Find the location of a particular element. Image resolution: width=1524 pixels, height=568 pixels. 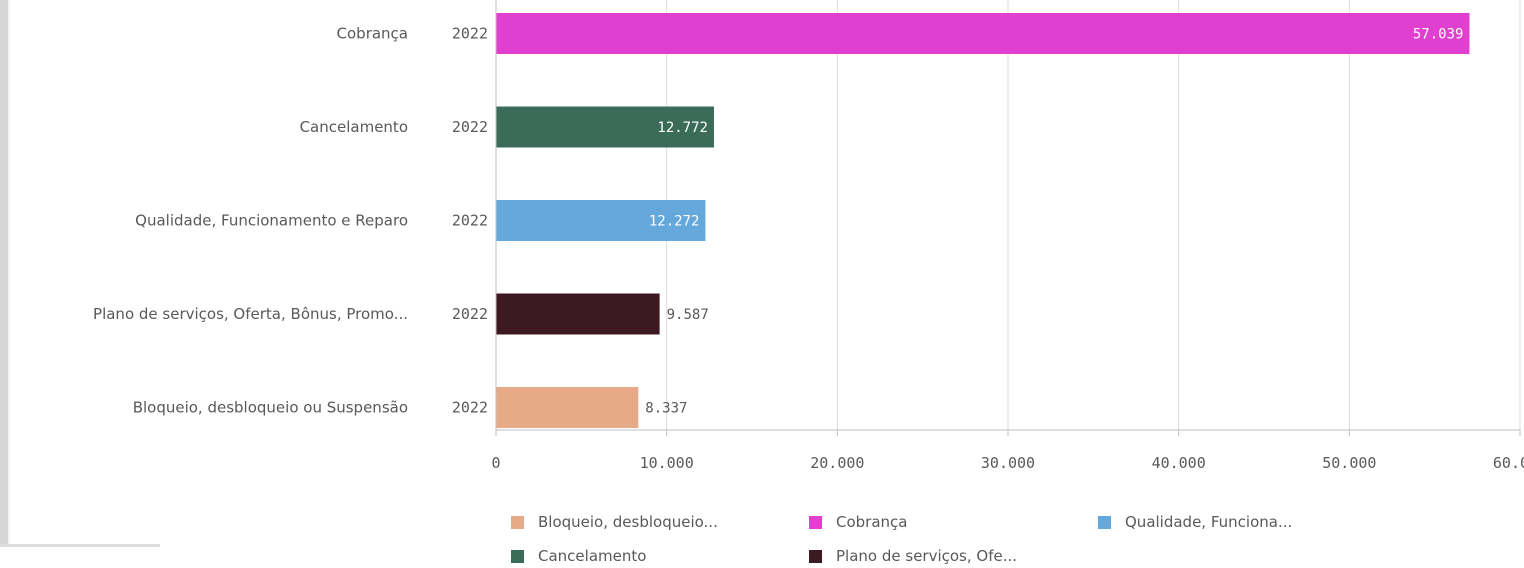

category-label: Qualidade, Funcionamento e Reparo is located at coordinates (271, 221).